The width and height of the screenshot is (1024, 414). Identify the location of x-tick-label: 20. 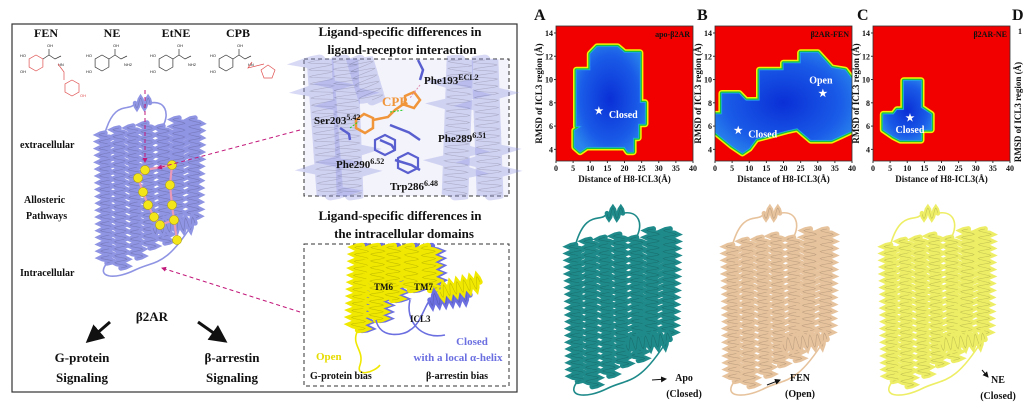
(942, 168).